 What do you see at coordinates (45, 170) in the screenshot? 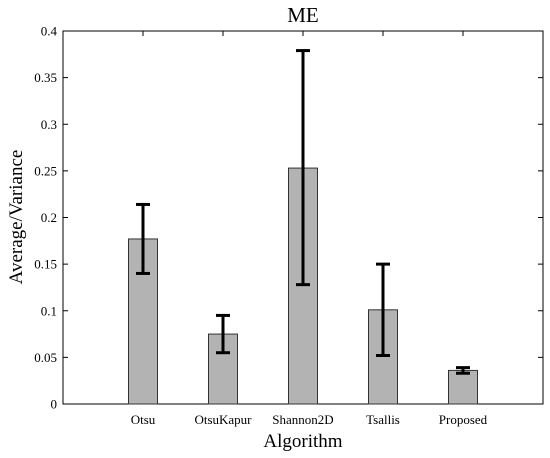
I see `y-tick-label: 0.25` at bounding box center [45, 170].